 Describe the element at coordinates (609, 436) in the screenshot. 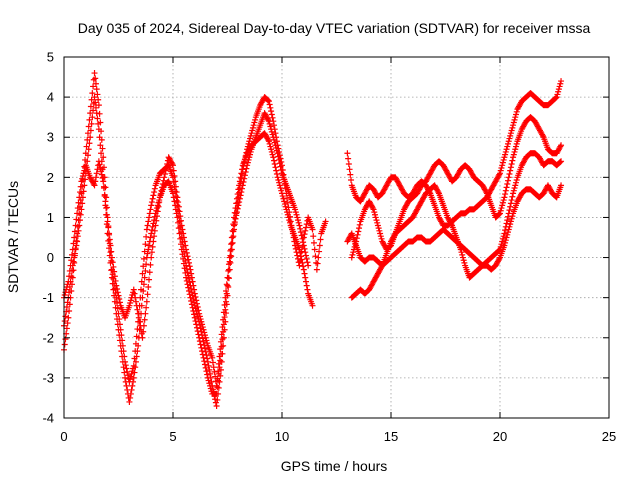

I see `x-tick-label: 25` at that location.